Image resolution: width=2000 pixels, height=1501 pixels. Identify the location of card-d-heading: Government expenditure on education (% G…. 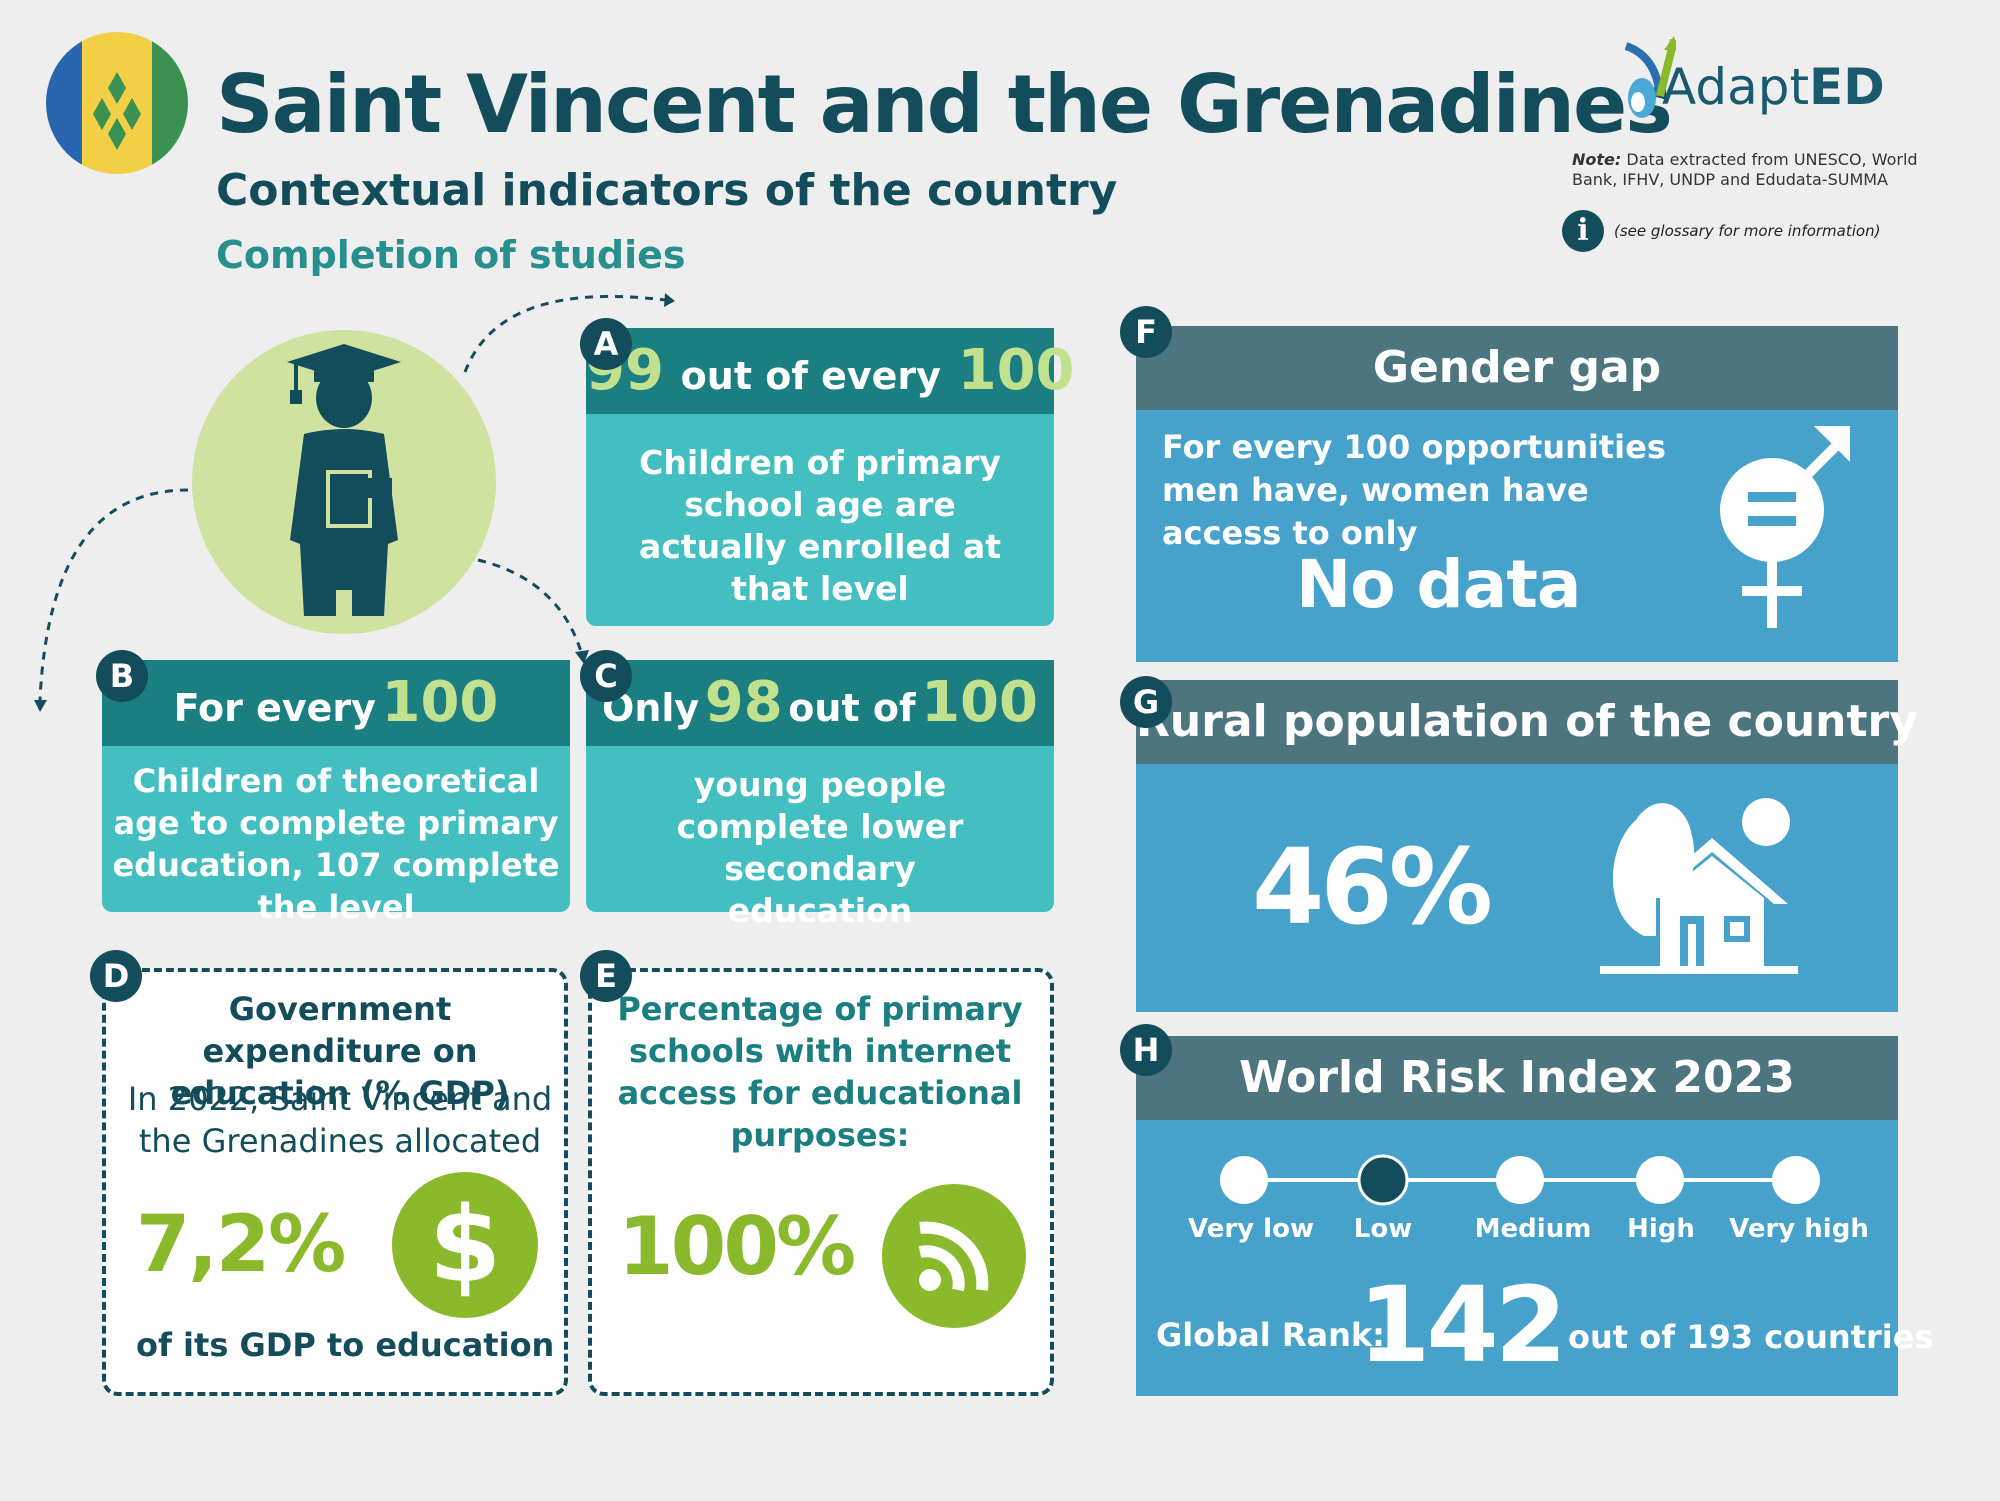
(340, 1051).